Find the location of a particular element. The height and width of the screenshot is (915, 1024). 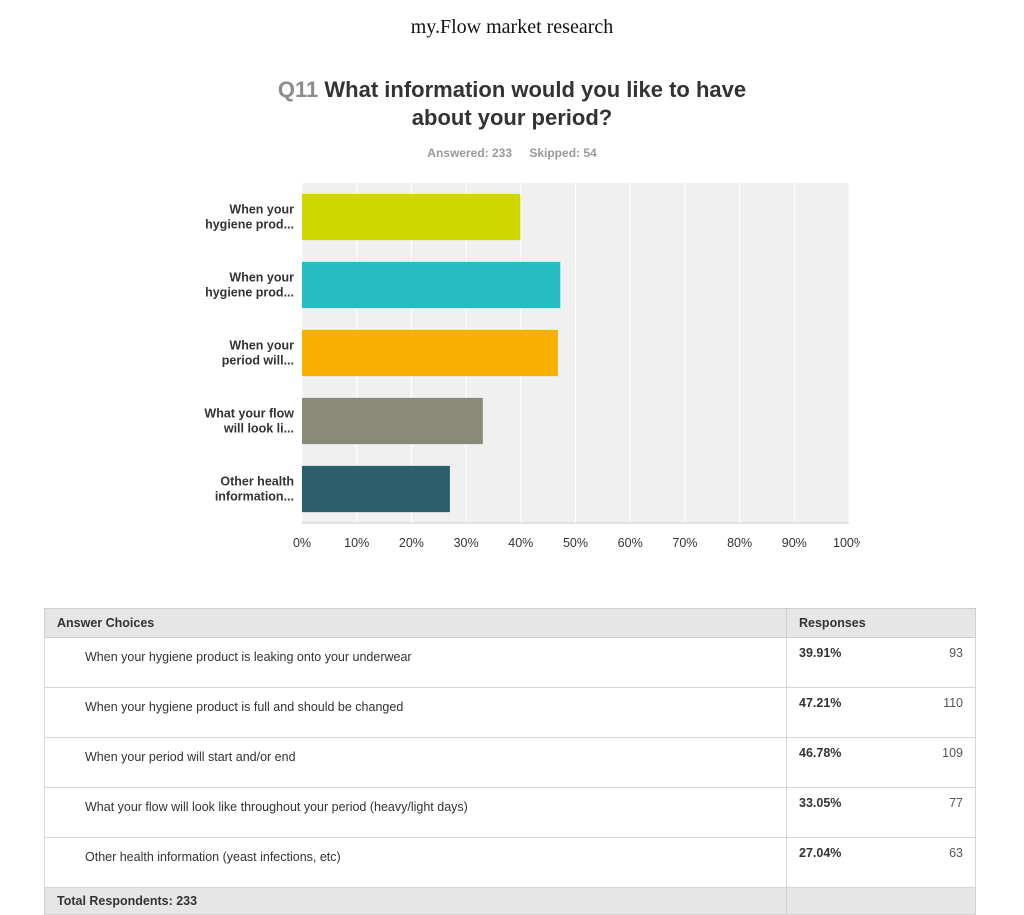

response-count-cell: 63 is located at coordinates (938, 862).